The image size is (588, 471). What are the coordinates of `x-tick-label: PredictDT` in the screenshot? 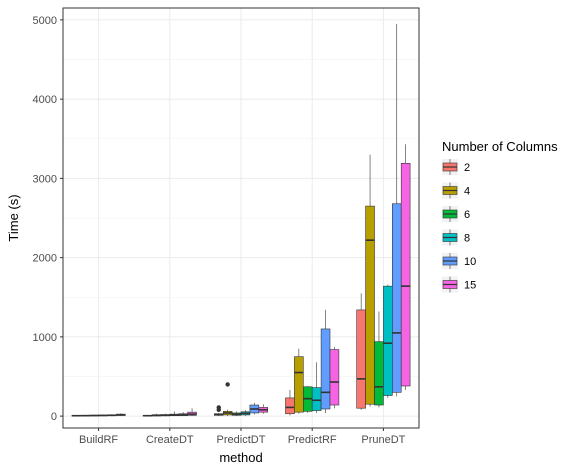 It's located at (241, 440).